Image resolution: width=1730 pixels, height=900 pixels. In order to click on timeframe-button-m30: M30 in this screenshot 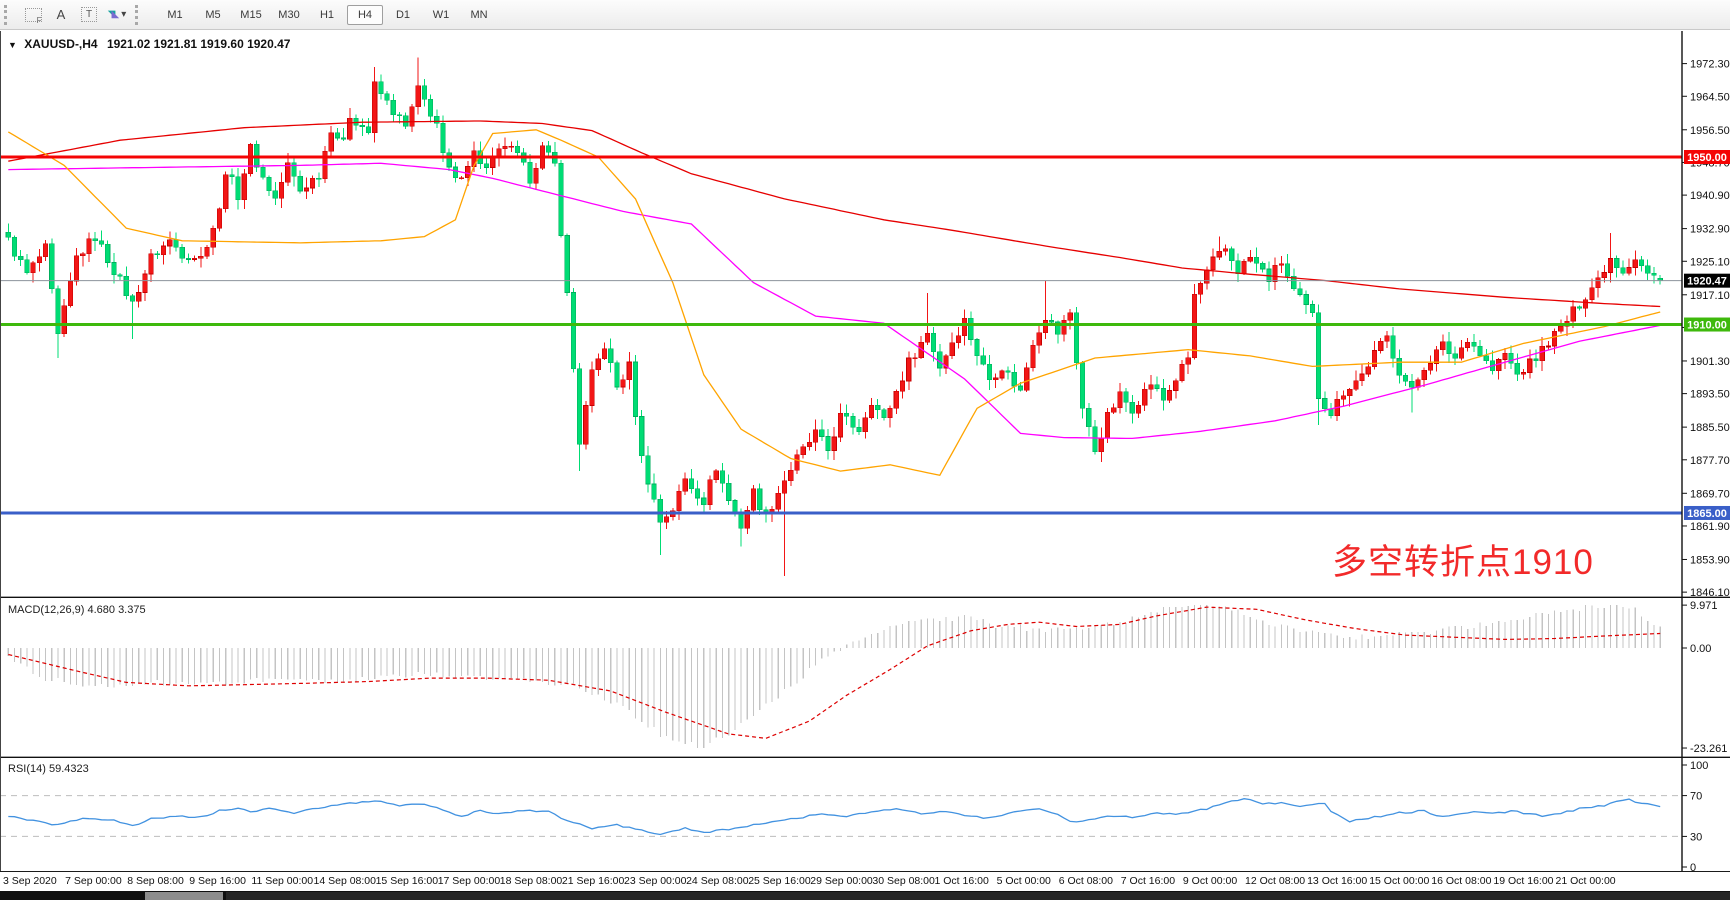, I will do `click(289, 14)`.